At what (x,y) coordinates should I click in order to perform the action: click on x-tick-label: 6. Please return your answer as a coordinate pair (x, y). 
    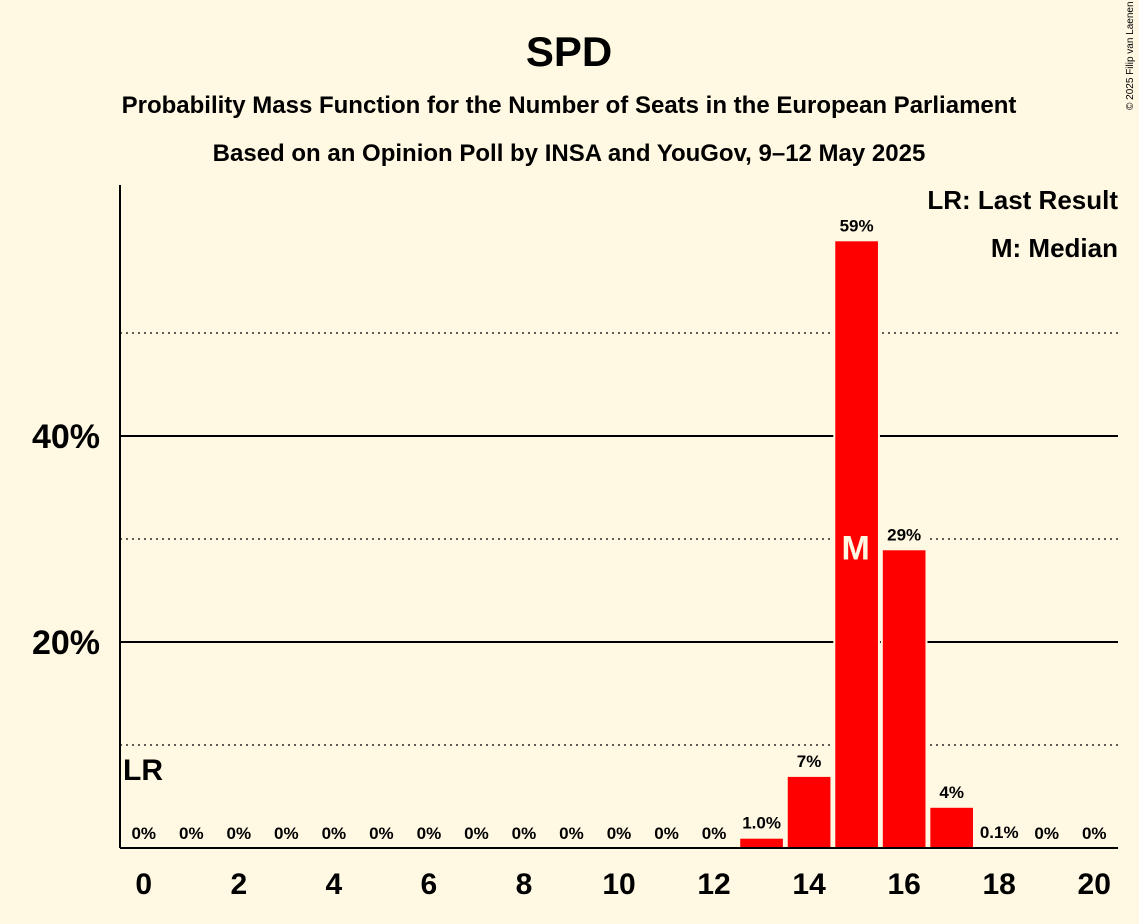
    Looking at the image, I should click on (429, 884).